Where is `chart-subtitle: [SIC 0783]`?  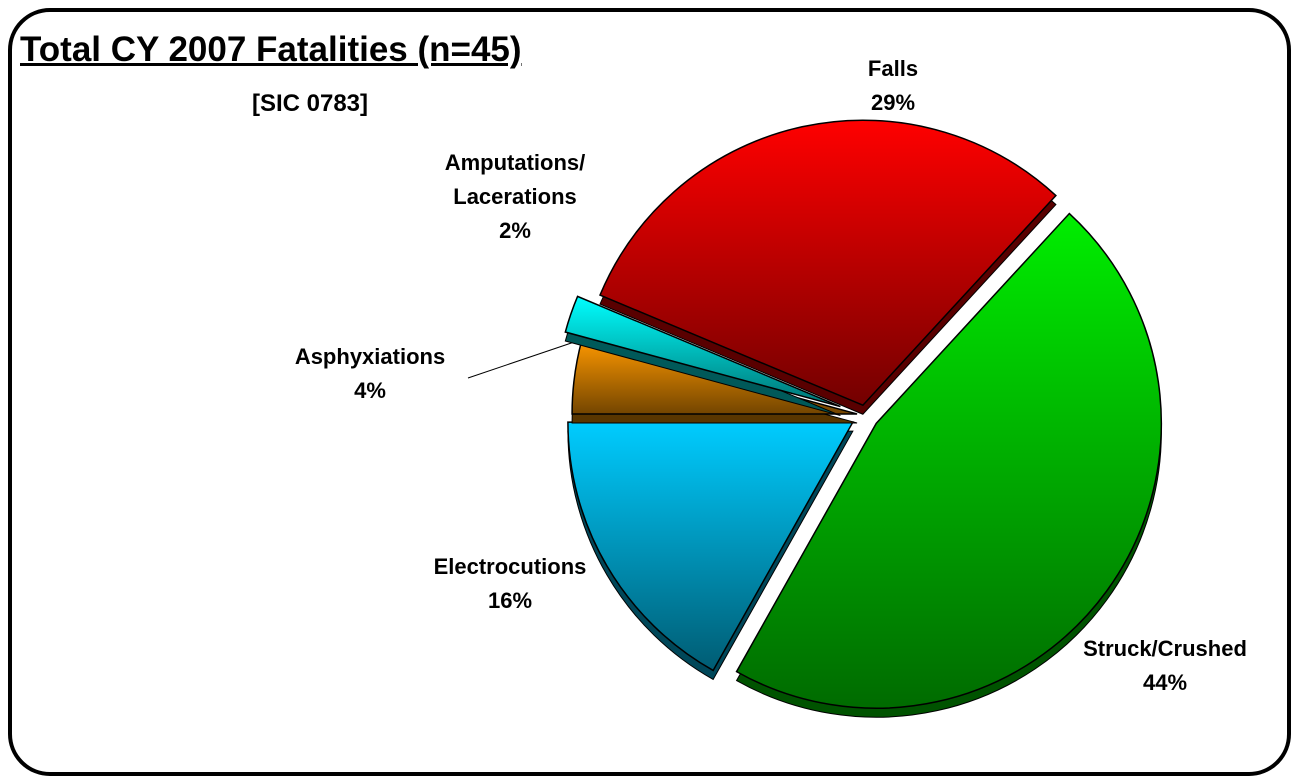 chart-subtitle: [SIC 0783] is located at coordinates (310, 103).